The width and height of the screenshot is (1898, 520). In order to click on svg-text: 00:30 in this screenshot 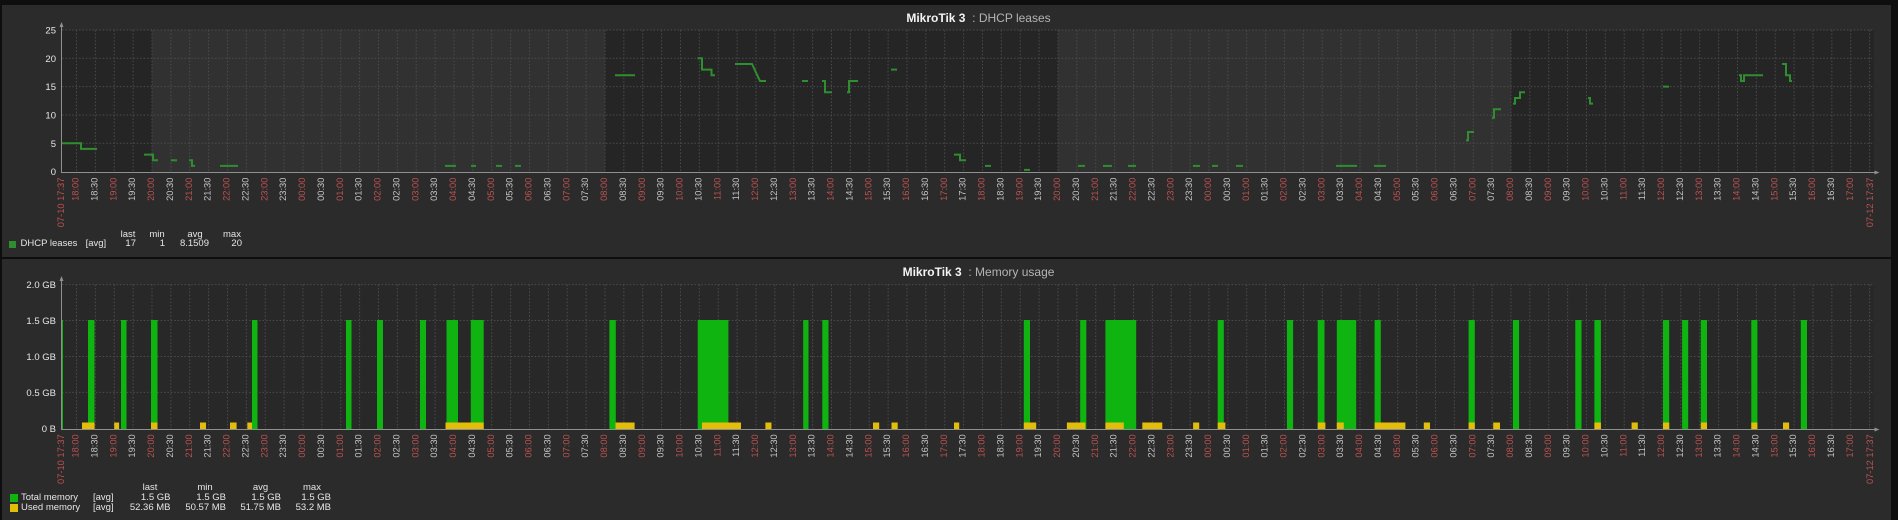, I will do `click(1227, 445)`.